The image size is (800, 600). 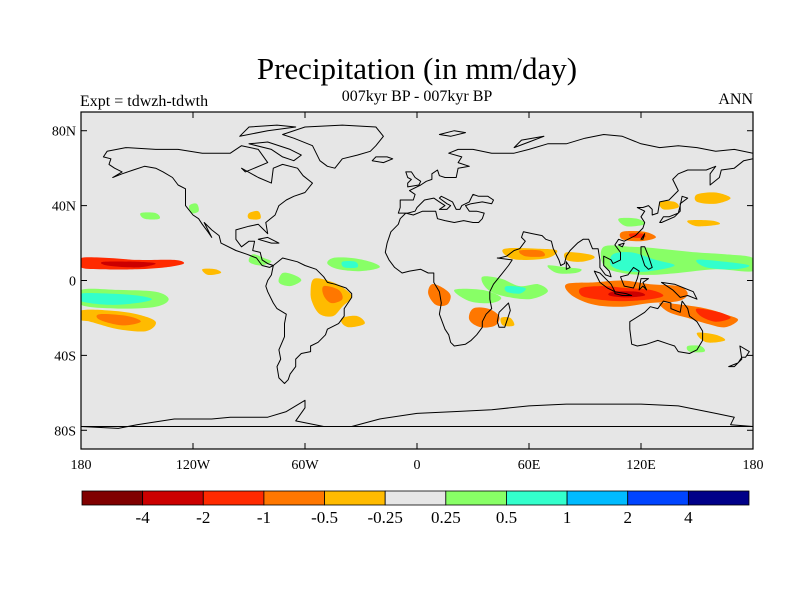 What do you see at coordinates (711, 337) in the screenshot?
I see `anomaly-east-australia-dry` at bounding box center [711, 337].